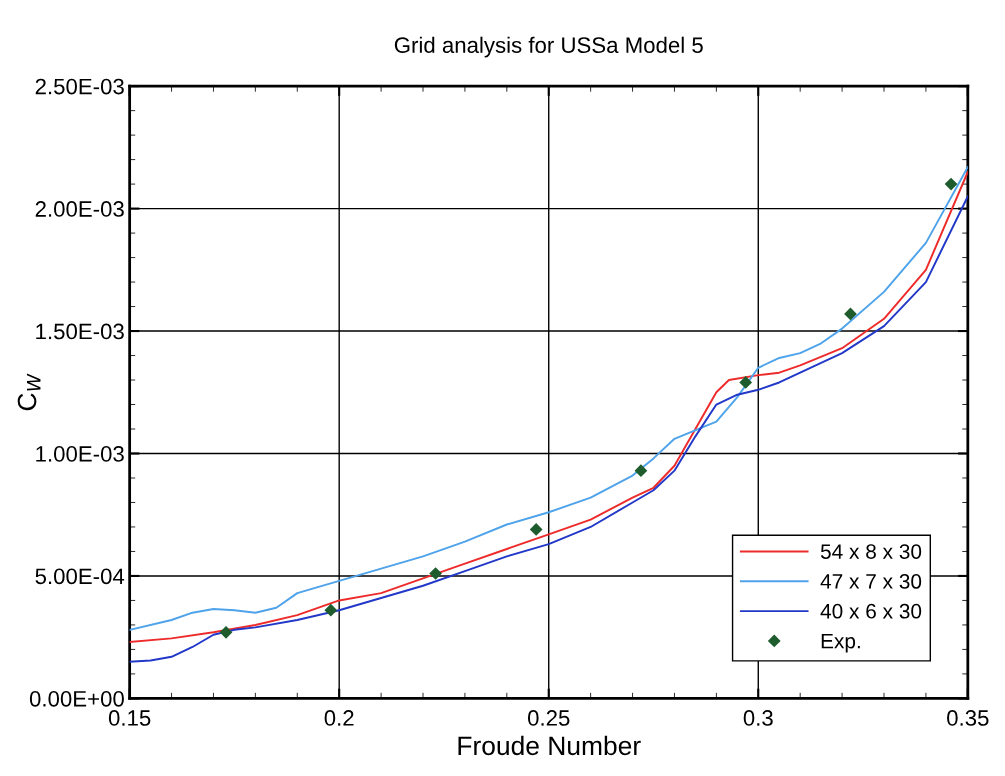 Image resolution: width=1005 pixels, height=776 pixels. What do you see at coordinates (80, 454) in the screenshot?
I see `y-tick-label: 1.00E-03` at bounding box center [80, 454].